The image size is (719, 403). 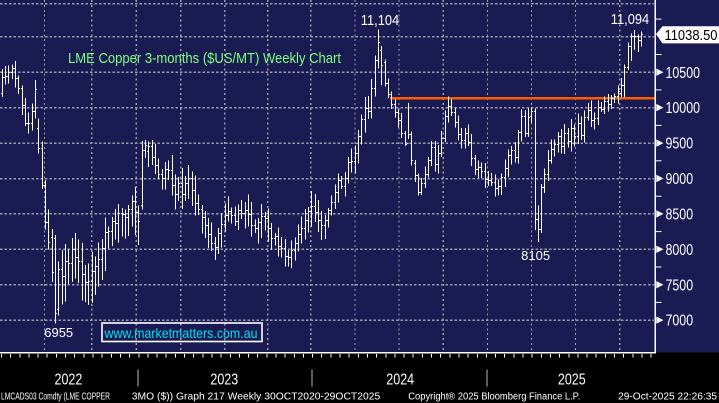 What do you see at coordinates (667, 396) in the screenshot?
I see `svg-text: 29-Oct-2025 22:26:35` at bounding box center [667, 396].